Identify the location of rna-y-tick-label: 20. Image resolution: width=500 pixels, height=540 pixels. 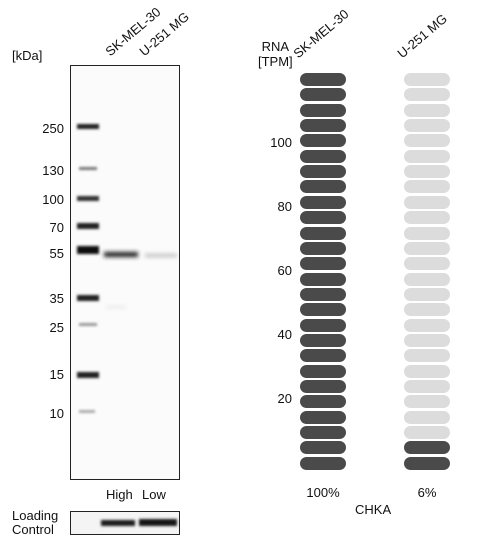
(284, 399).